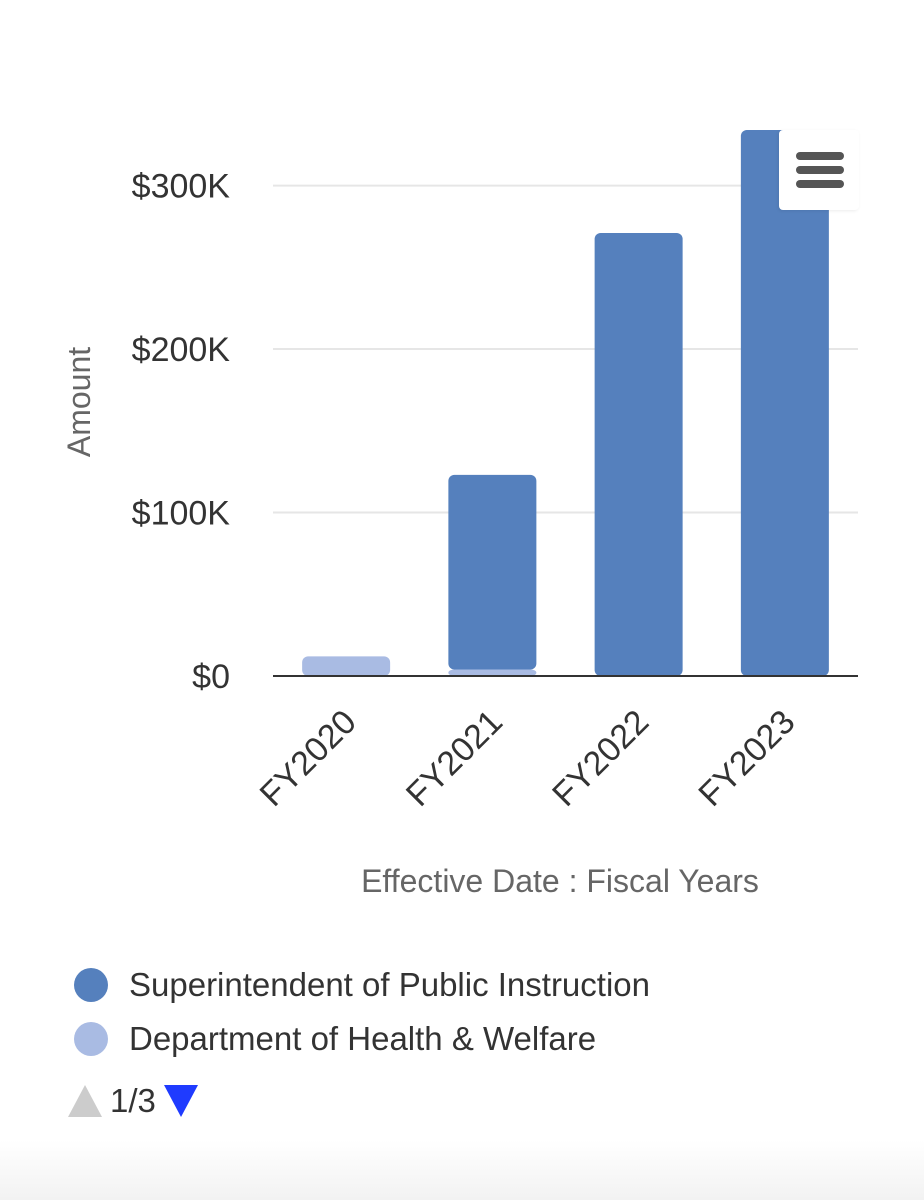 This screenshot has width=924, height=1200. I want to click on legend-label: Department of Health & Welfare, so click(363, 1038).